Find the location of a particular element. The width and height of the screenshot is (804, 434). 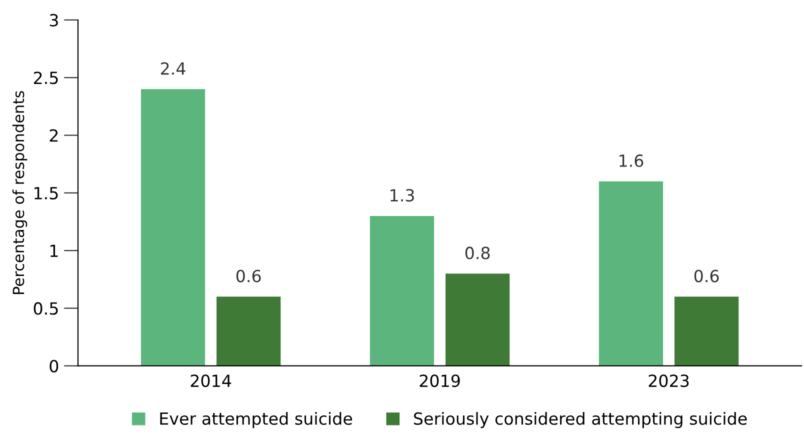

data-label: 1.6 is located at coordinates (632, 161).